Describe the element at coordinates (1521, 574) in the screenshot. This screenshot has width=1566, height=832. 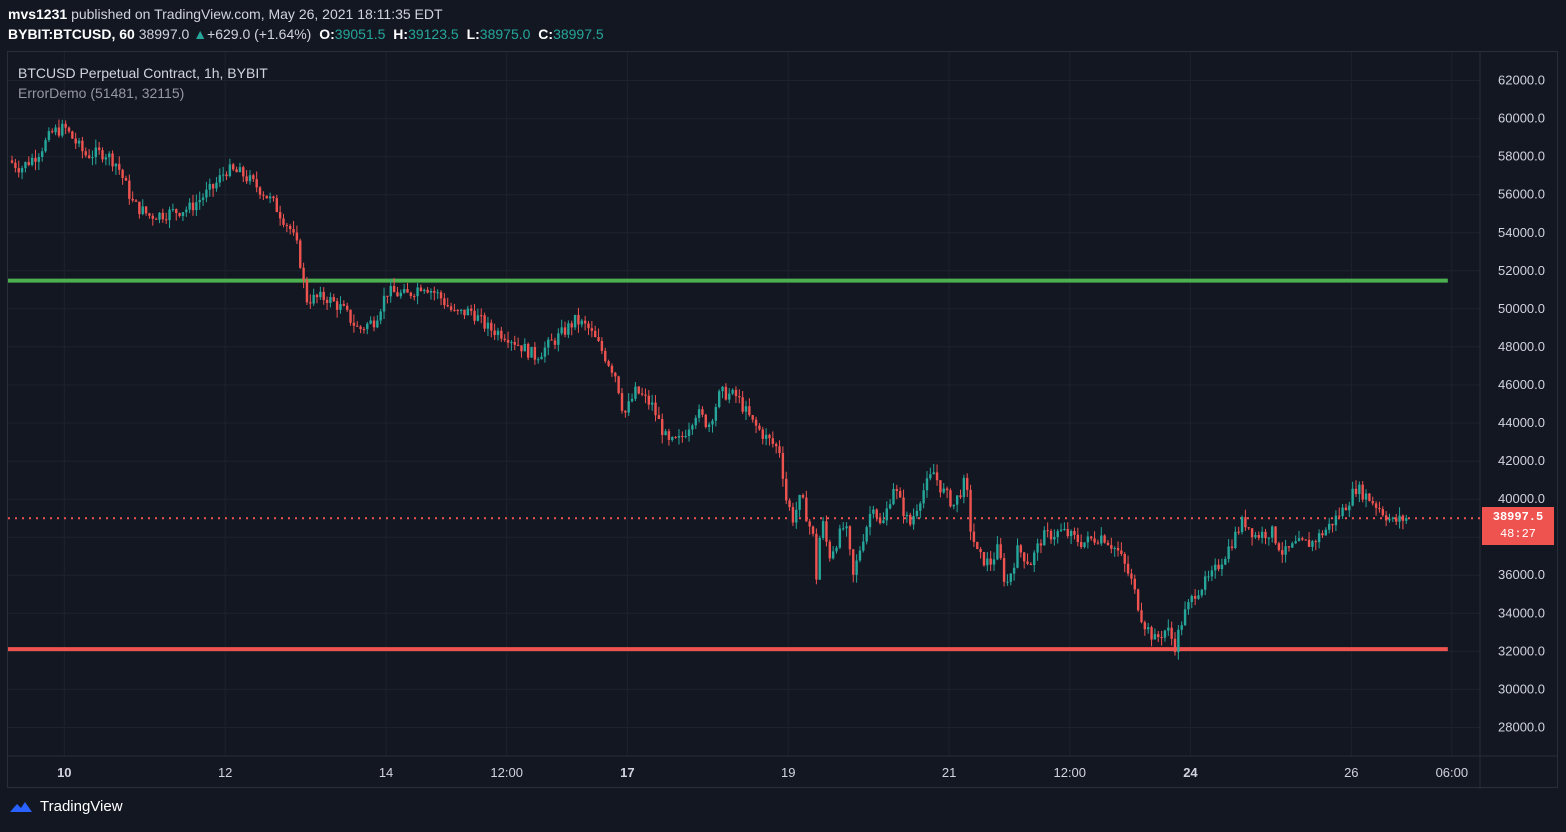
I see `y-tick-label: 36000.0` at that location.